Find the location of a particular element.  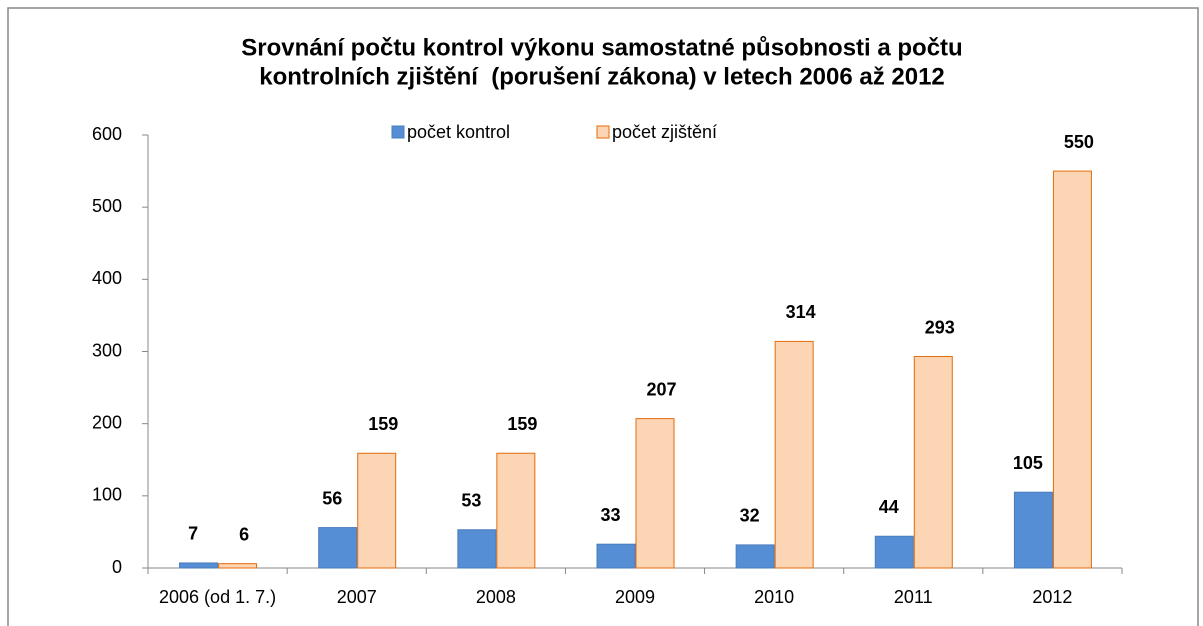

legend-label: počet kontrol is located at coordinates (458, 132).